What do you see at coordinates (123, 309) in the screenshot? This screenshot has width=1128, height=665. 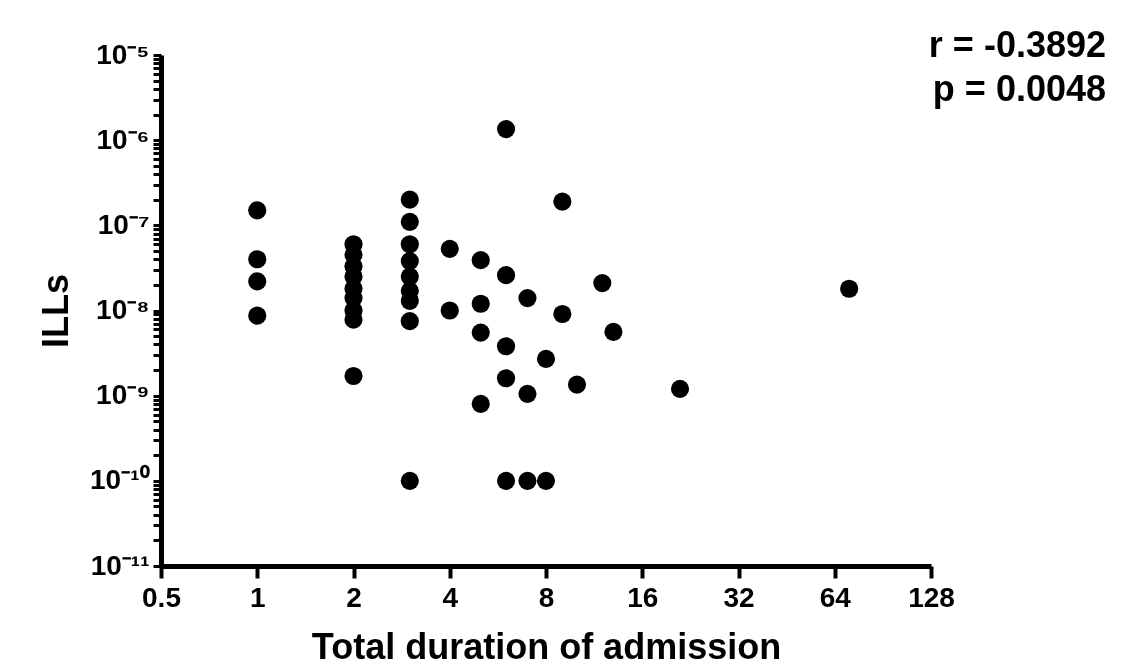 I see `y-tick-label: 10⁻⁸` at bounding box center [123, 309].